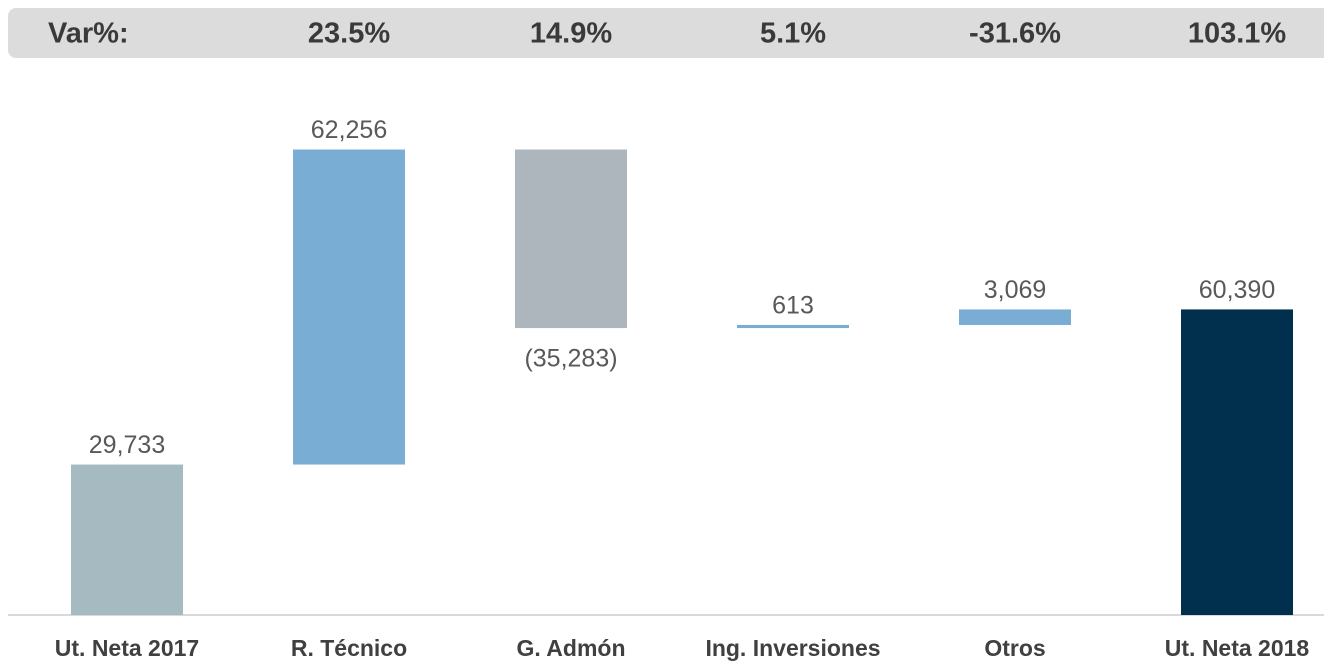 This screenshot has height=667, width=1324. I want to click on value-label: (35,283), so click(570, 359).